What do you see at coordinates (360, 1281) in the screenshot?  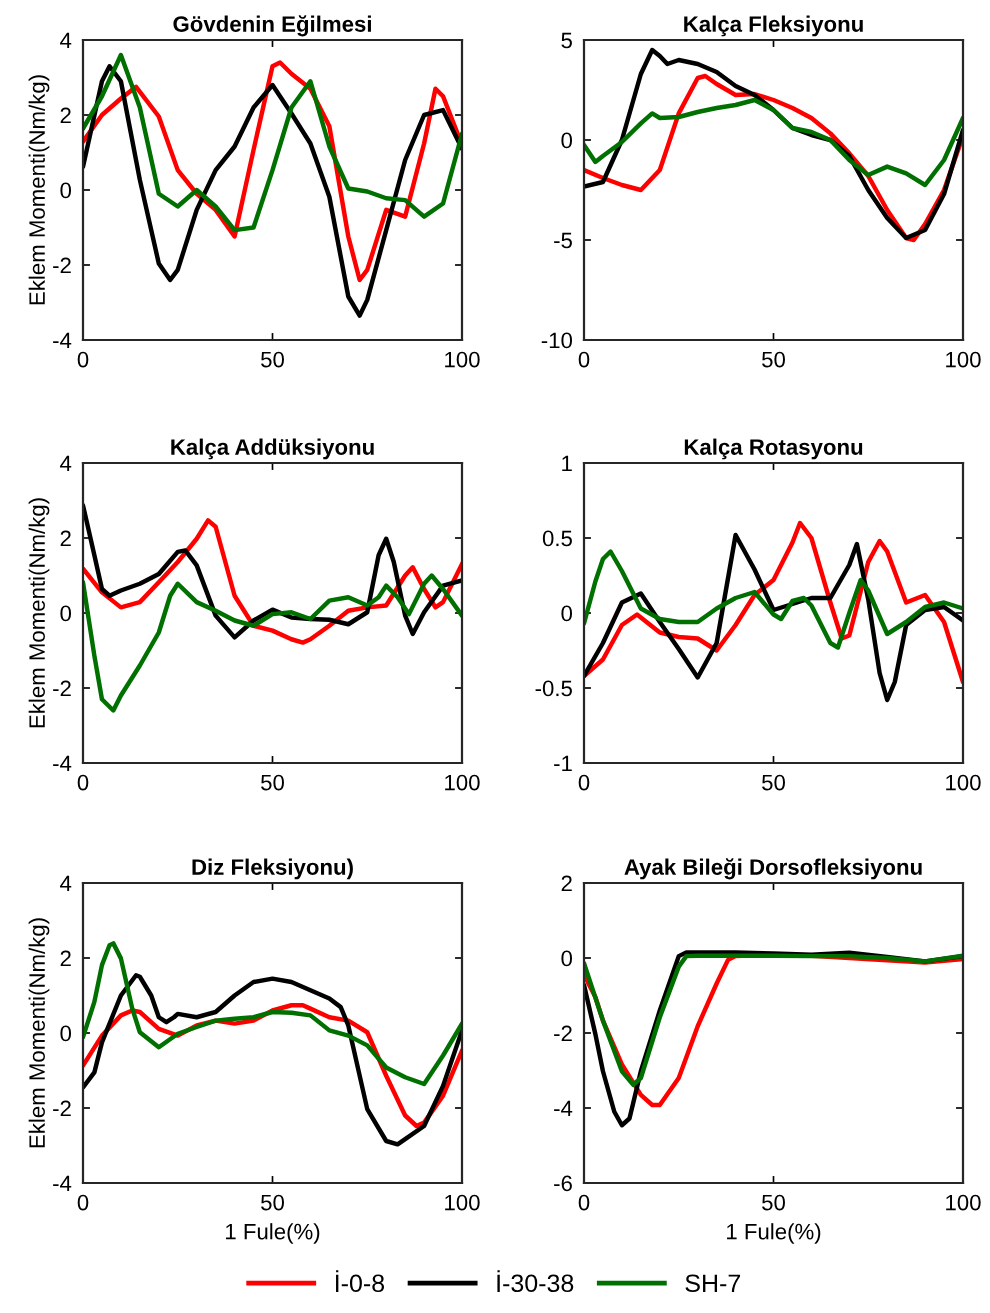 I see `legend-label: İ-0-8` at bounding box center [360, 1281].